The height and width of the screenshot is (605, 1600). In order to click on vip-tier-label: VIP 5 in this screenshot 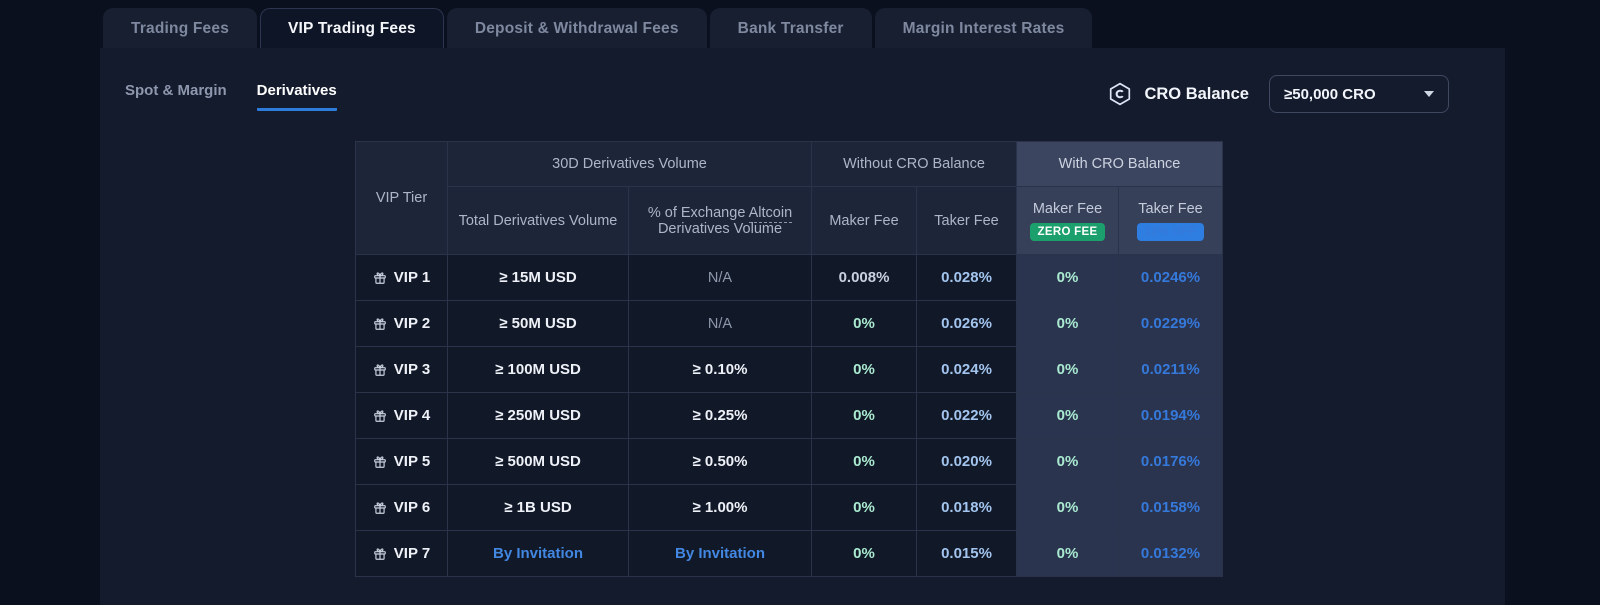, I will do `click(412, 461)`.